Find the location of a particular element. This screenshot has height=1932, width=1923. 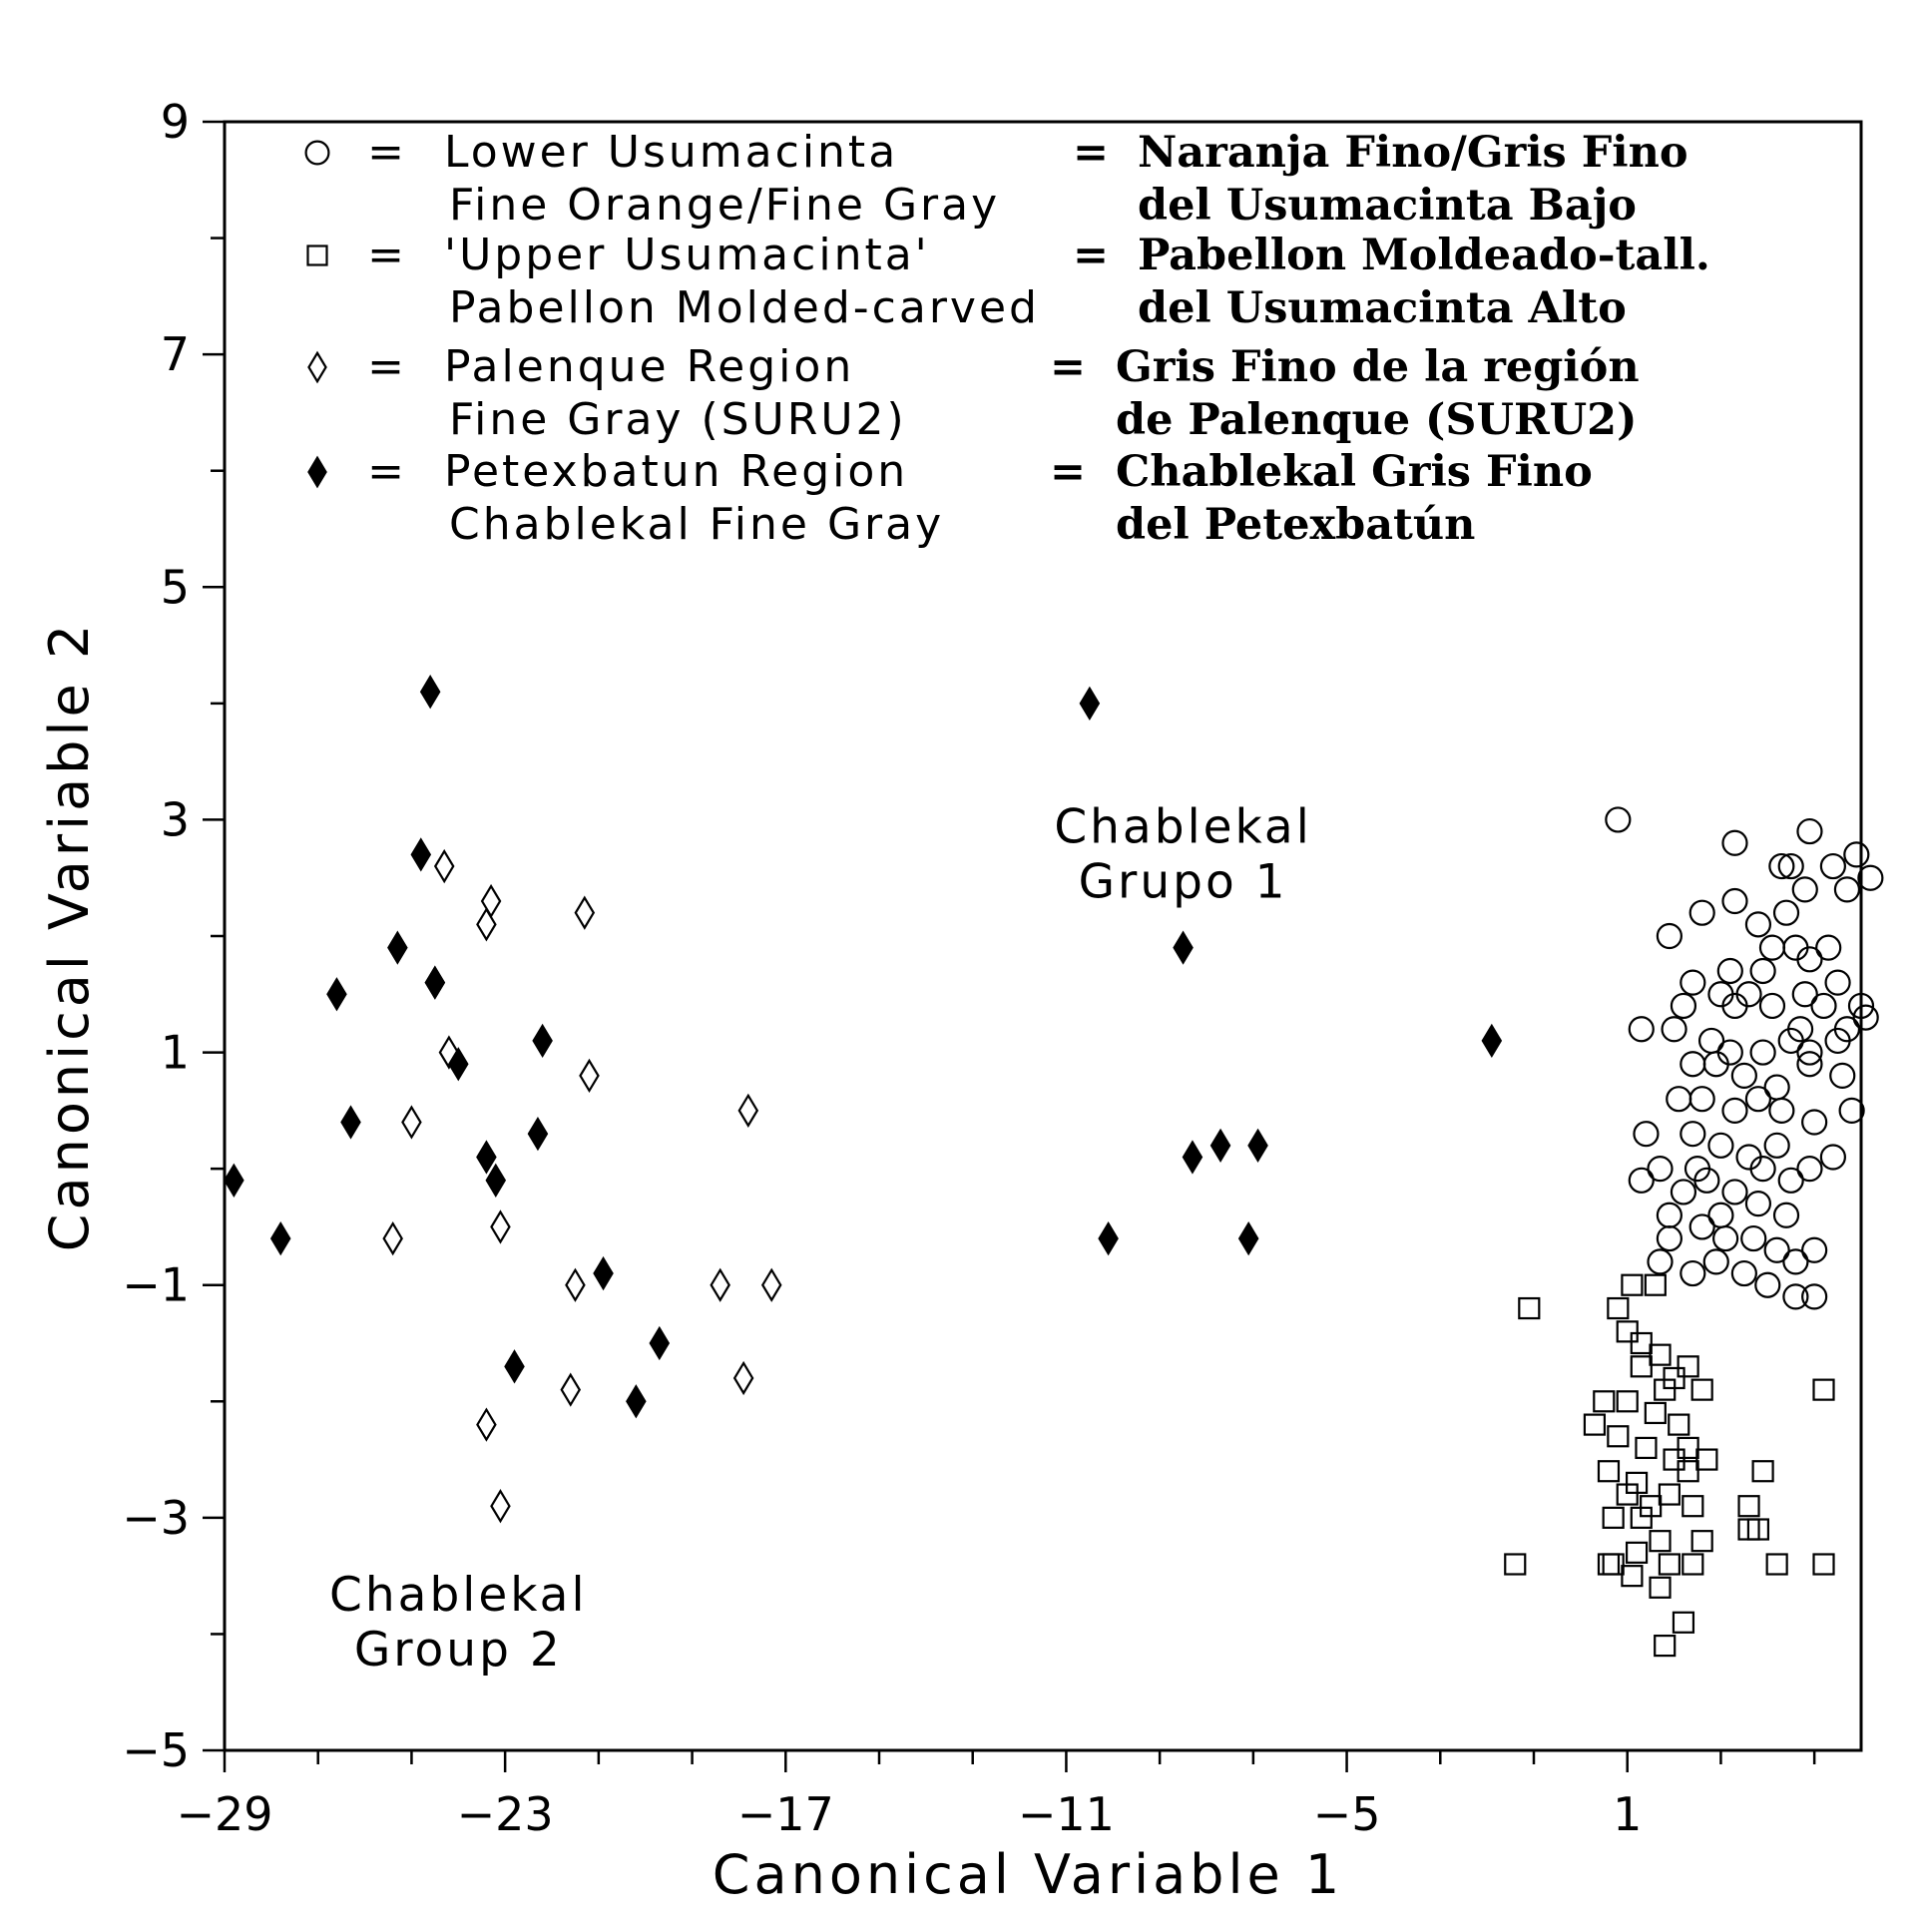

y-tick-label: 5 is located at coordinates (175, 587).